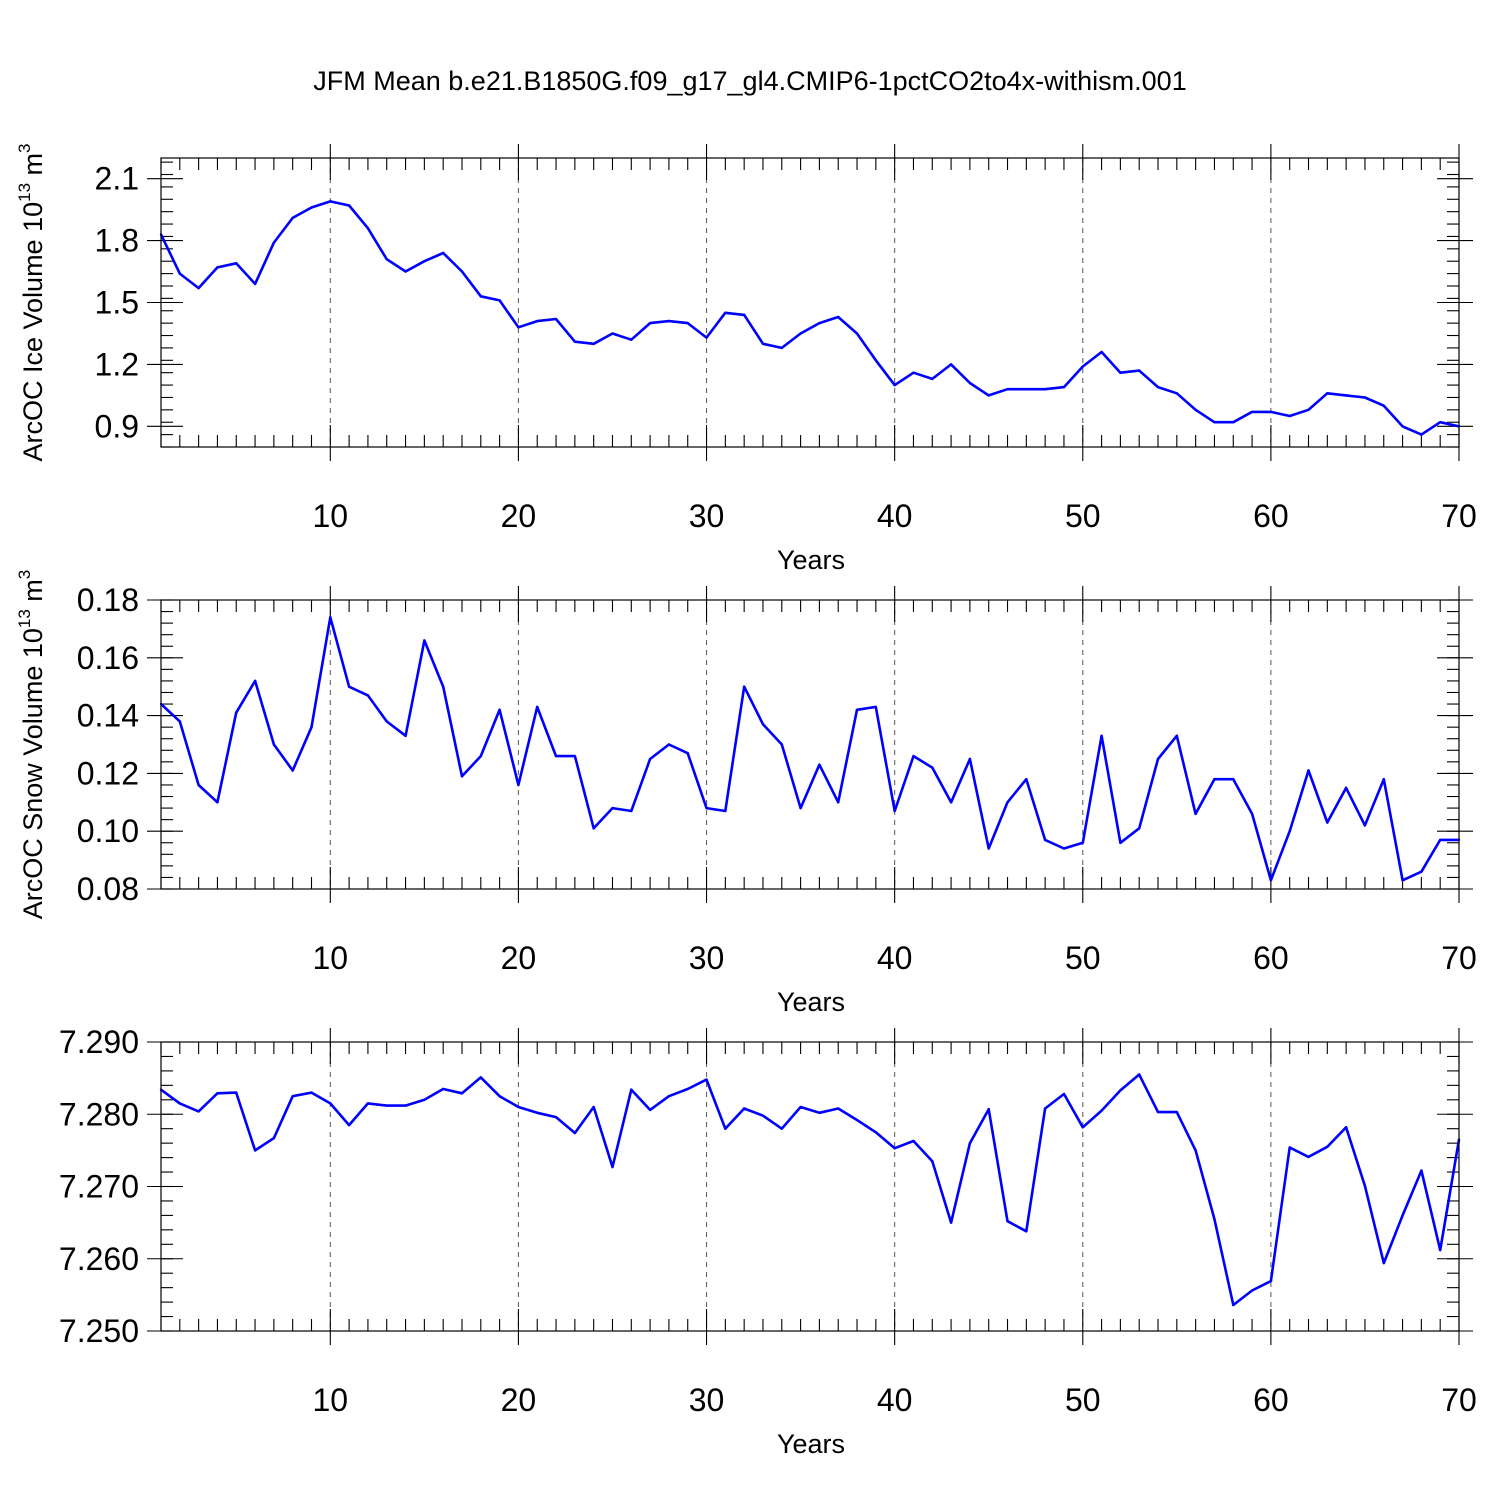 Image resolution: width=1500 pixels, height=1505 pixels. I want to click on y-tick-label: 1.2, so click(117, 364).